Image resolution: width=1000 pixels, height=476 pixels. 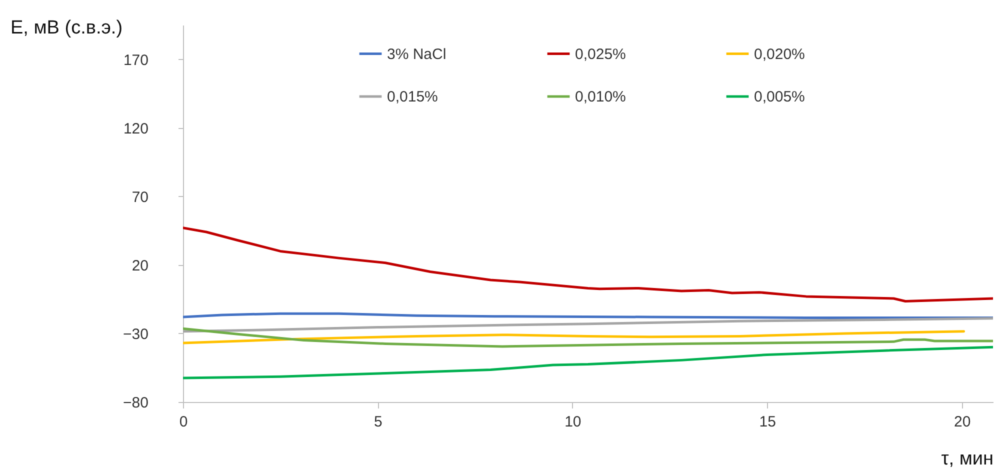 What do you see at coordinates (600, 97) in the screenshot?
I see `legend-label: 0,010%` at bounding box center [600, 97].